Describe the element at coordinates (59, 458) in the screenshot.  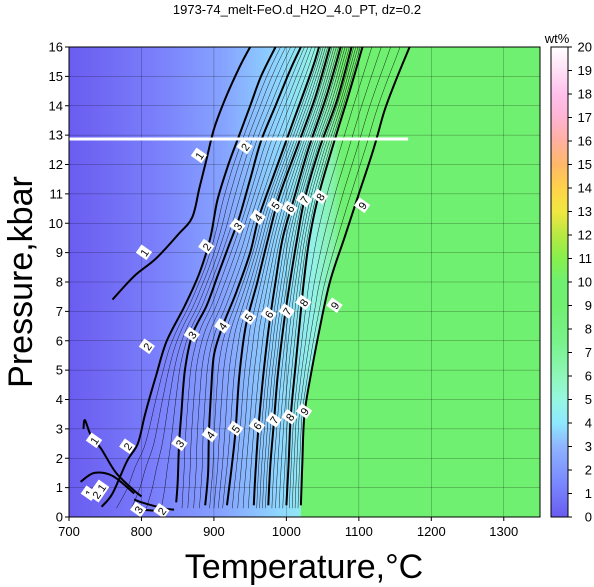
I see `y-tick-label: 2` at that location.